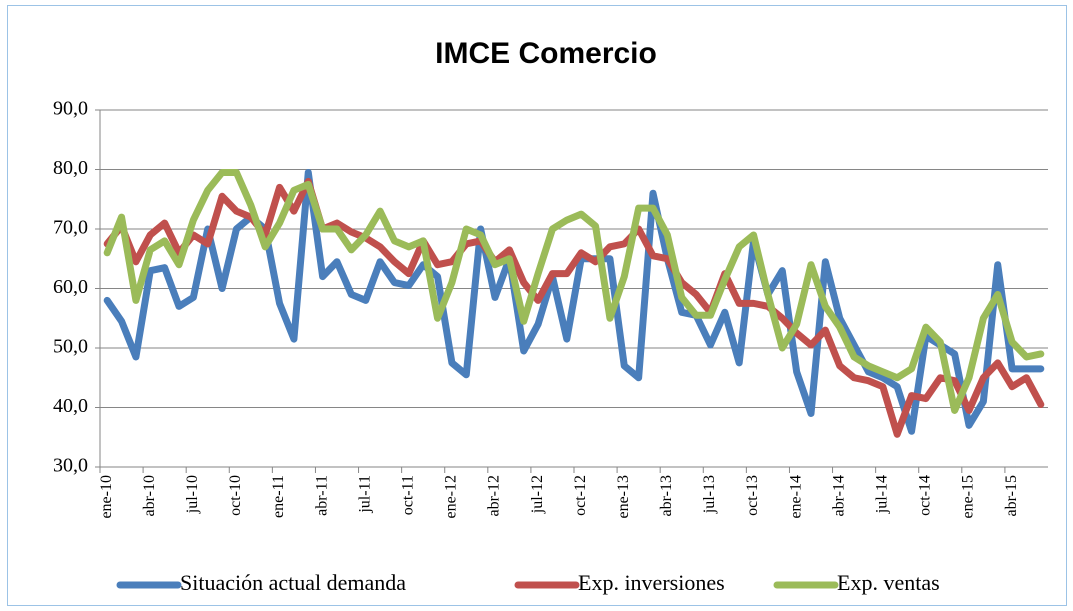 Image resolution: width=1073 pixels, height=611 pixels. What do you see at coordinates (888, 582) in the screenshot?
I see `legend-label: Exp. ventas` at bounding box center [888, 582].